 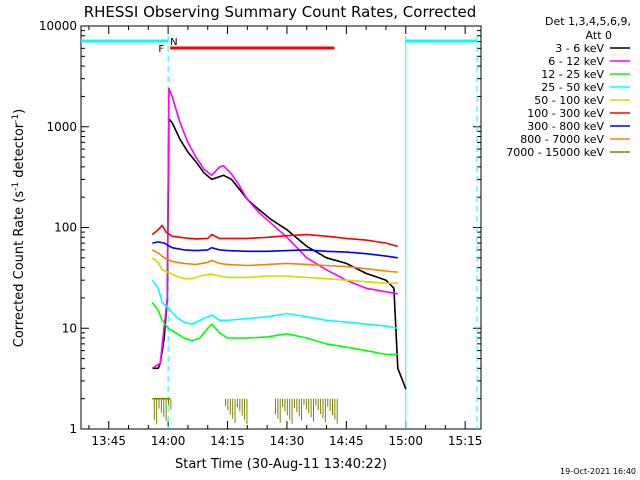 What do you see at coordinates (58, 26) in the screenshot?
I see `y-tick-label: 10000` at bounding box center [58, 26].